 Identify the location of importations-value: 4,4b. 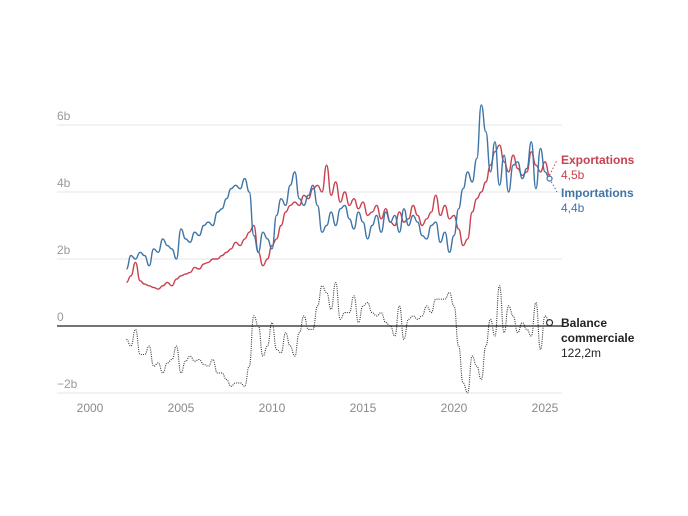
(573, 208).